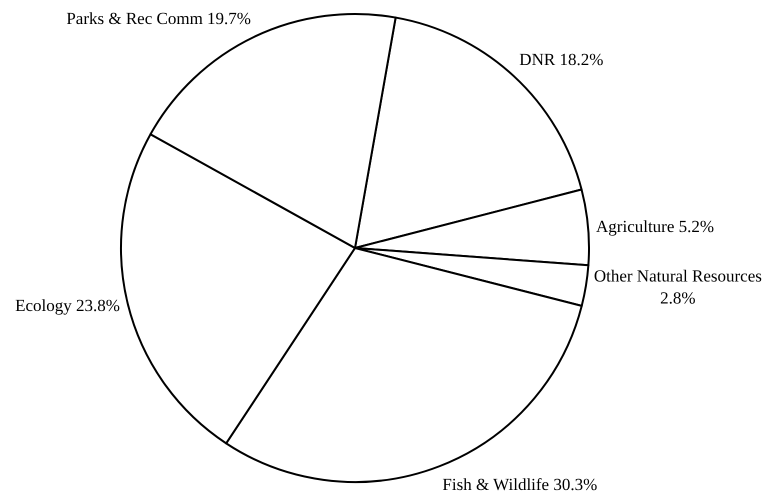 This screenshot has height=502, width=782. Describe the element at coordinates (678, 298) in the screenshot. I see `data-label: 2.8%` at that location.